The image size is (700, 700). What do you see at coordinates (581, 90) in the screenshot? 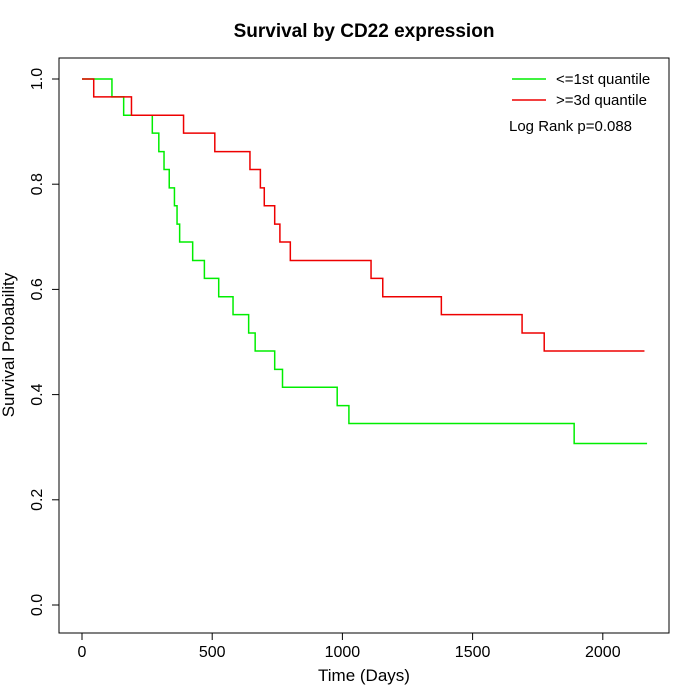
I see `legend: <=1st quantile >=3d quantile` at bounding box center [581, 90].